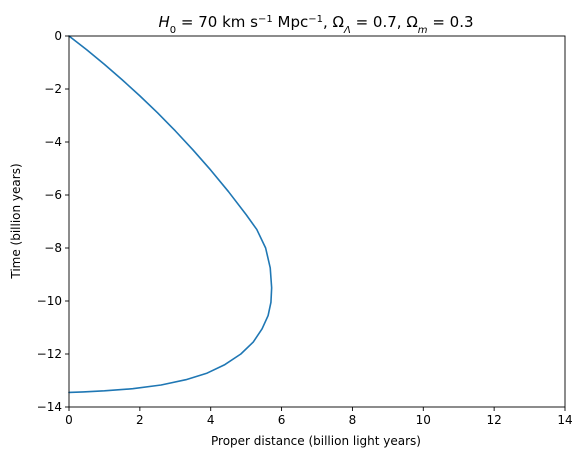 Image resolution: width=583 pixels, height=463 pixels. What do you see at coordinates (347, 30) in the screenshot?
I see `title-omega-lambda-subscript: Λ` at bounding box center [347, 30].